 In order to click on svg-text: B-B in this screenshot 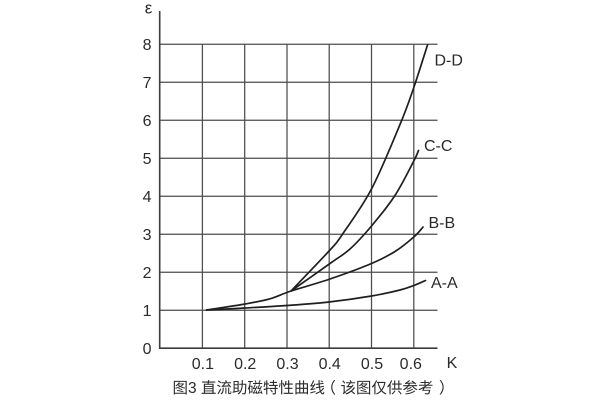, I will do `click(442, 223)`.